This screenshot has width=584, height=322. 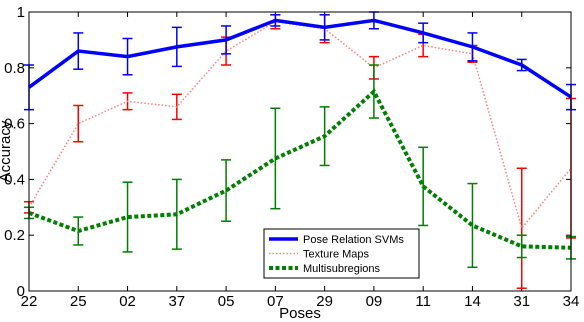 What do you see at coordinates (300, 313) in the screenshot?
I see `x-axis-label: Poses` at bounding box center [300, 313].